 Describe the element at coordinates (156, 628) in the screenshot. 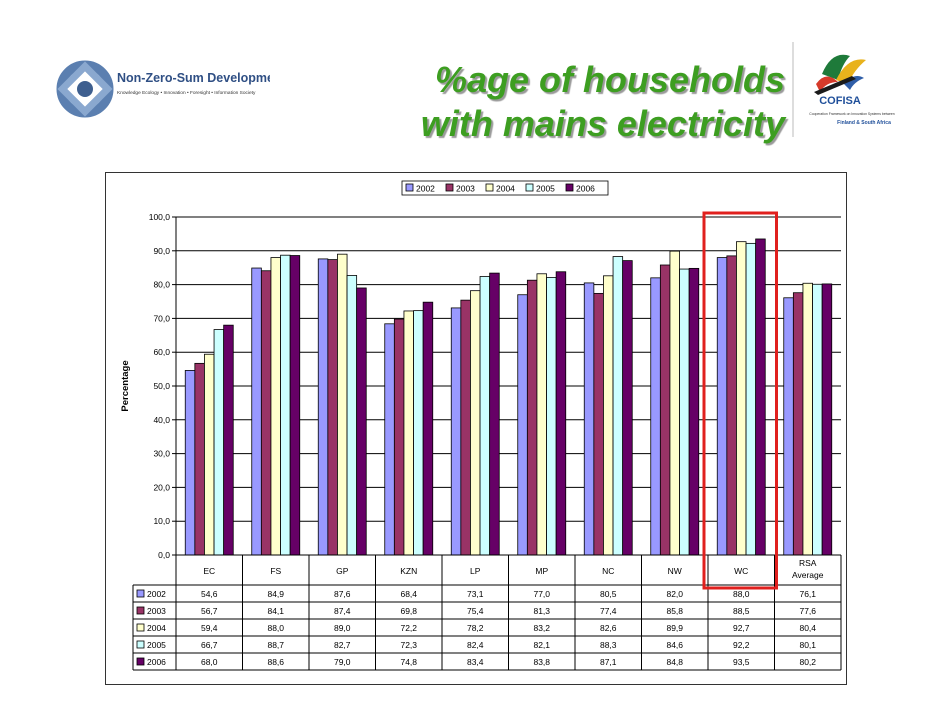

I see `row-label: 2004` at that location.